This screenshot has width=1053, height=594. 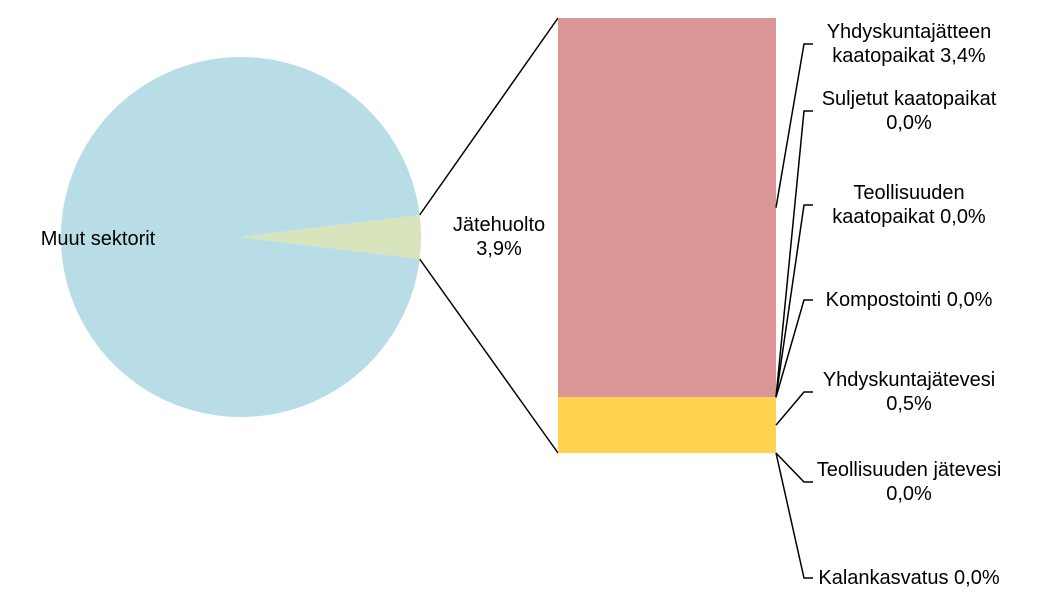 What do you see at coordinates (909, 44) in the screenshot?
I see `bar-label-yhdyskuntajatteen-kaatopaikat-3-4: Yhdyskuntajätteen kaatopaikat 3,4%` at bounding box center [909, 44].